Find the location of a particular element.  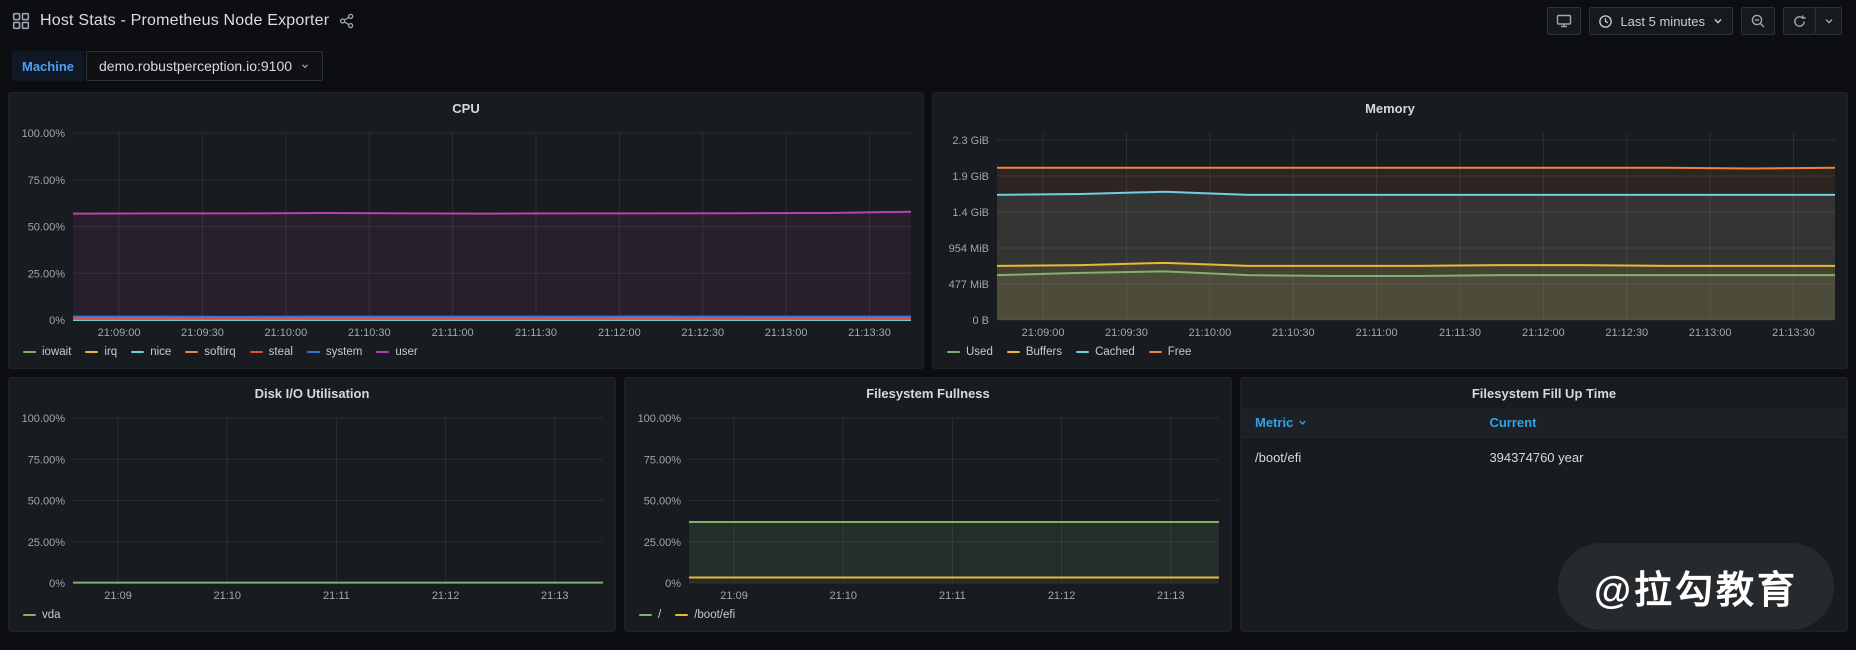

svg-text: 0 B is located at coordinates (980, 321).